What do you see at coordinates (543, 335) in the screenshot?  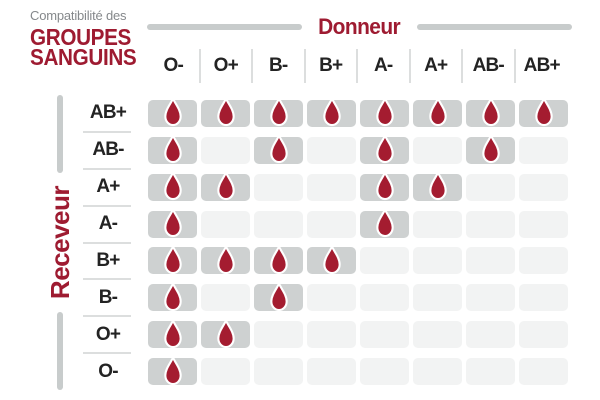 I see `compat-cell-O+-AB+` at bounding box center [543, 335].